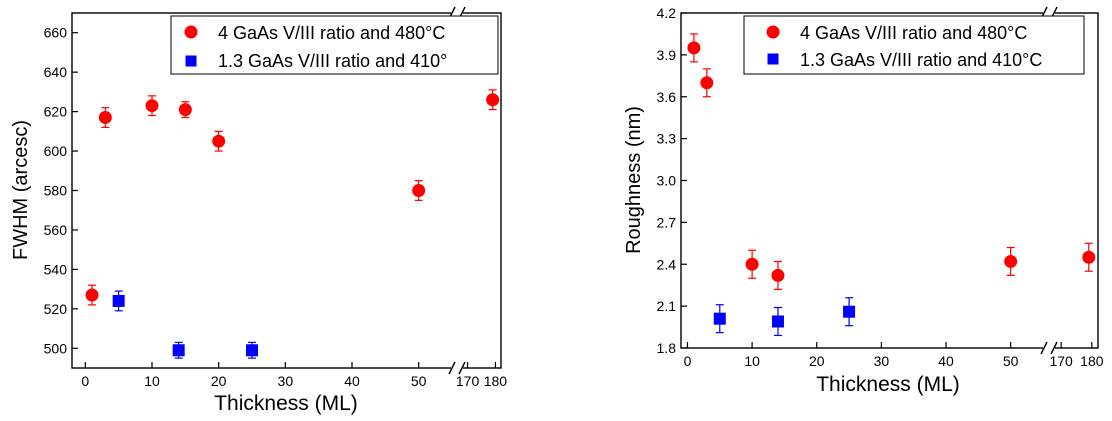 Image resolution: width=1112 pixels, height=421 pixels. I want to click on roughness-y-tick-label: 3.6, so click(667, 97).